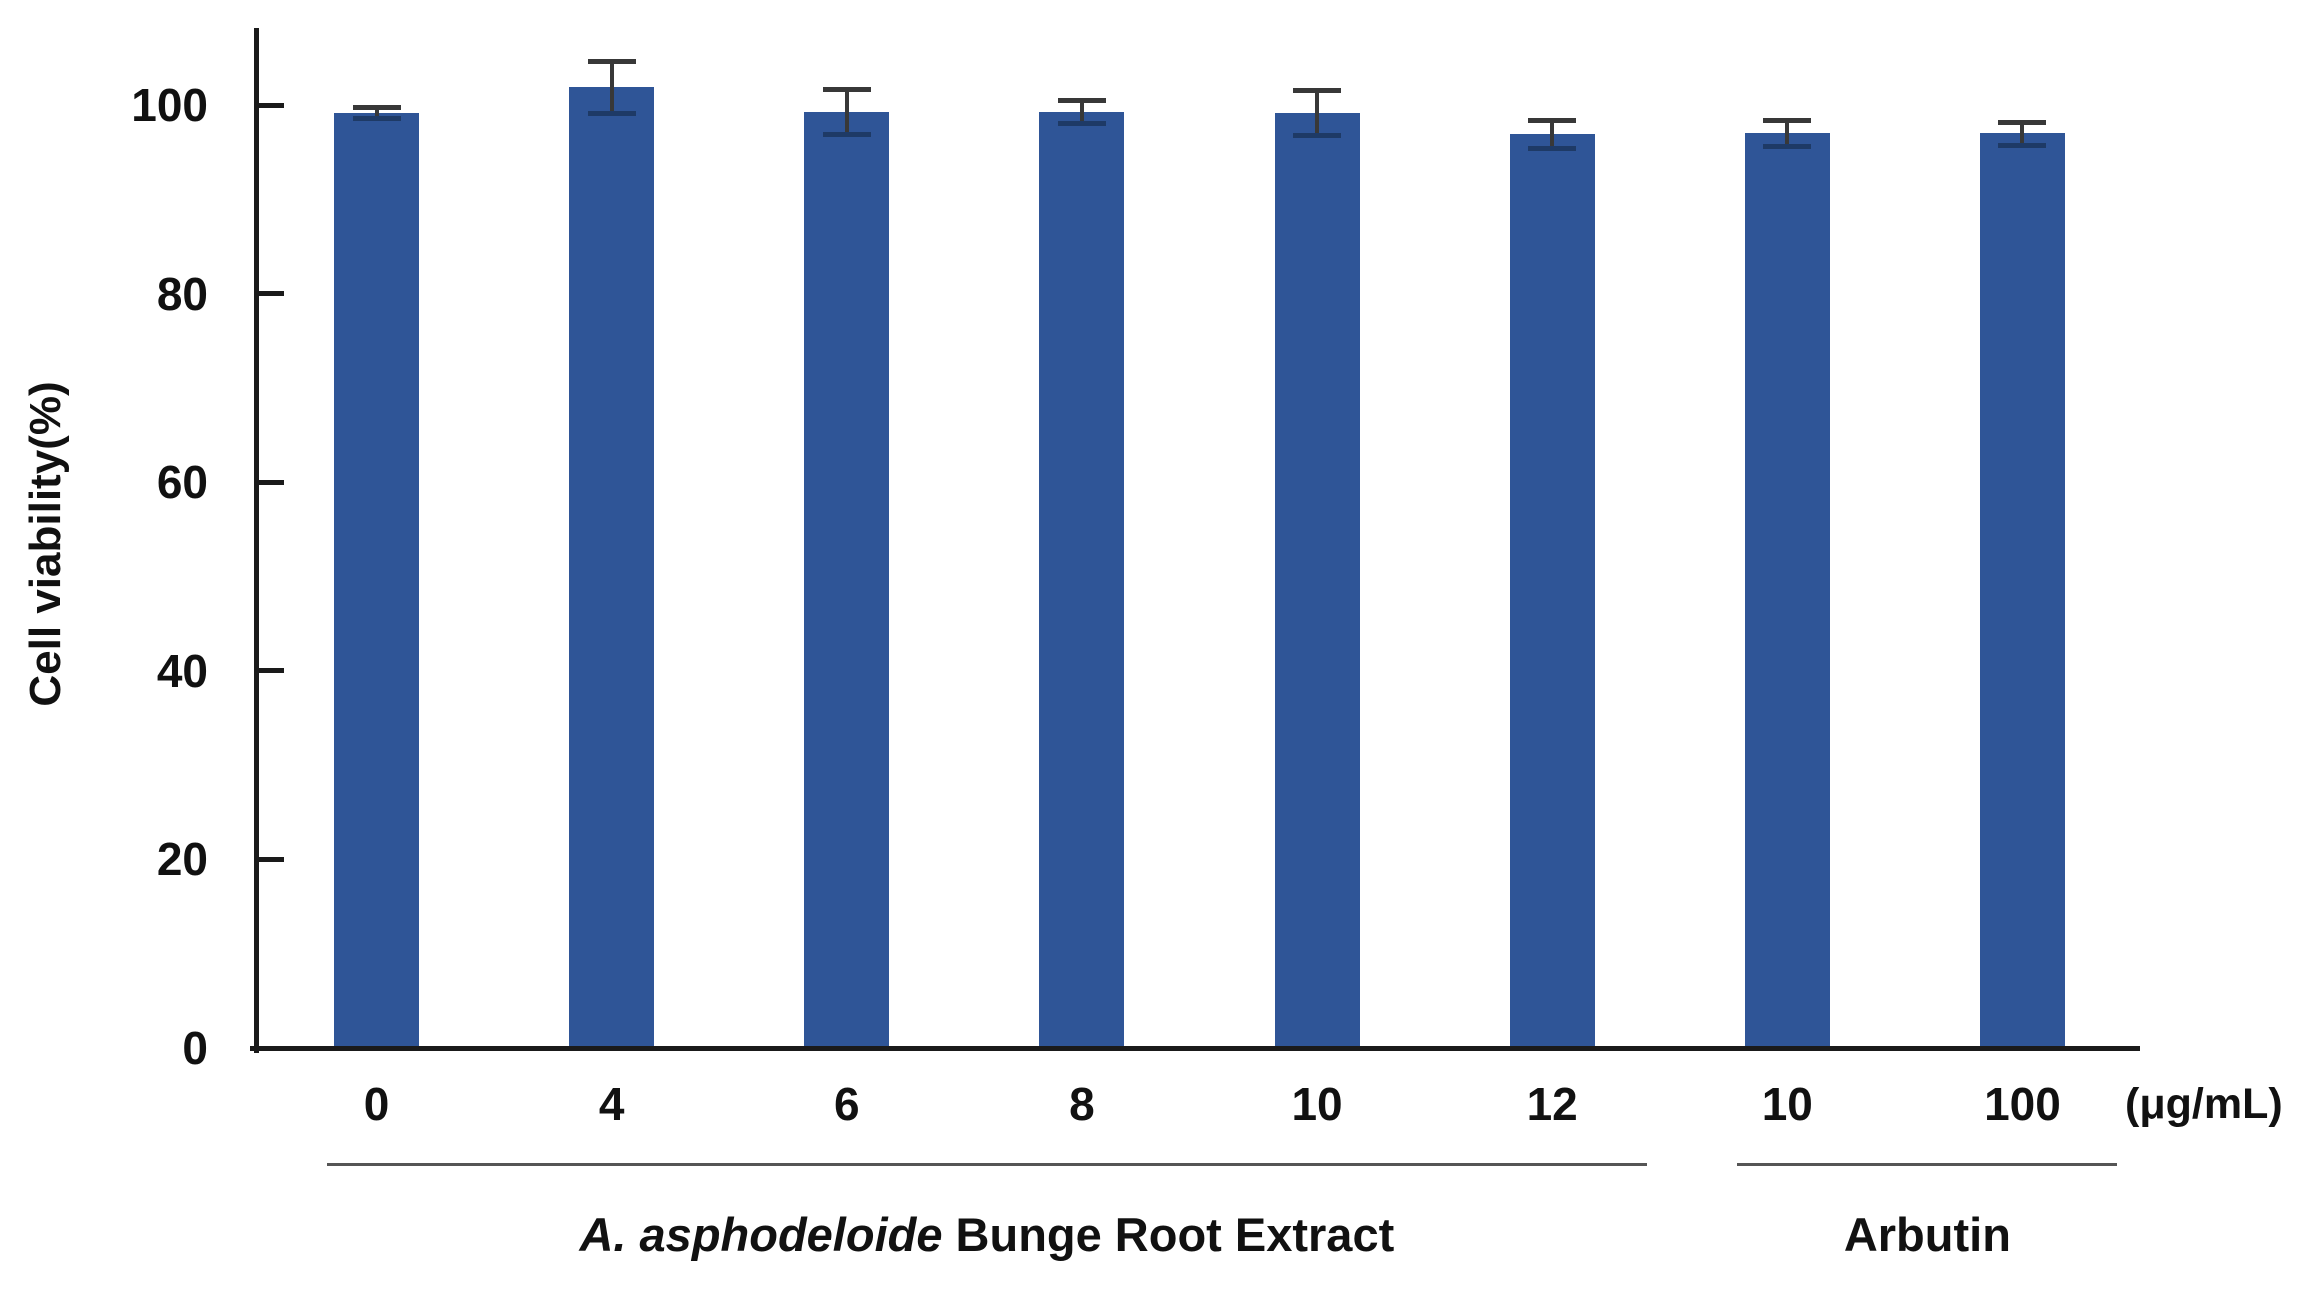 Image resolution: width=2320 pixels, height=1299 pixels. What do you see at coordinates (182, 670) in the screenshot?
I see `y-tick-label: 40` at bounding box center [182, 670].